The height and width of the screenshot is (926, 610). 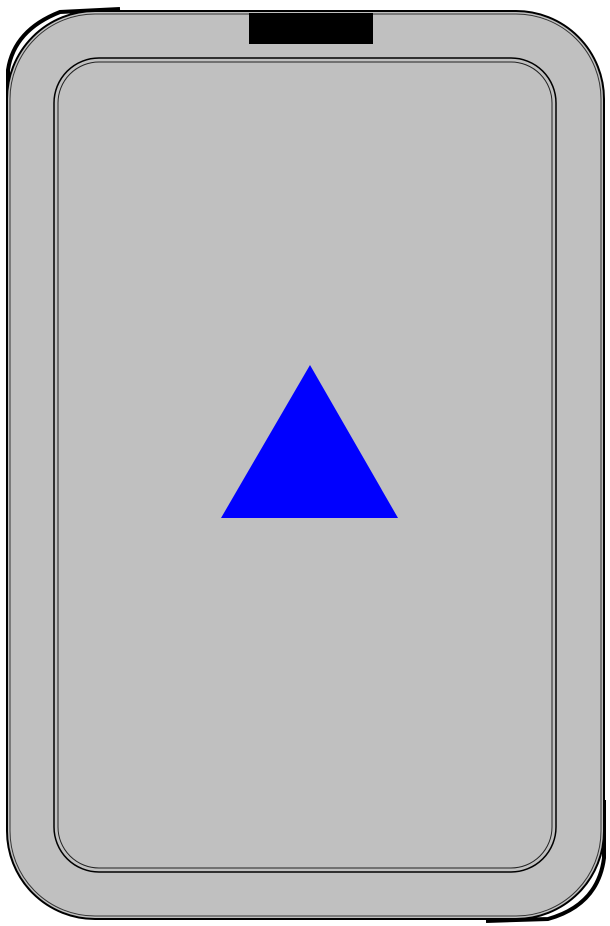 I want to click on right-edge-shadow, so click(x=545, y=861).